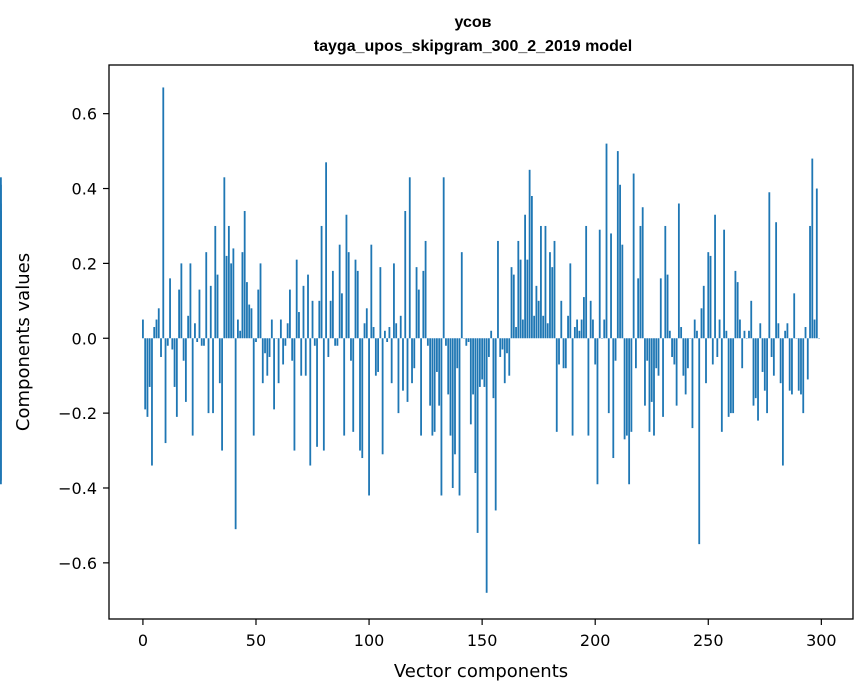  I want to click on y-tick-label: −0.6, so click(77, 563).